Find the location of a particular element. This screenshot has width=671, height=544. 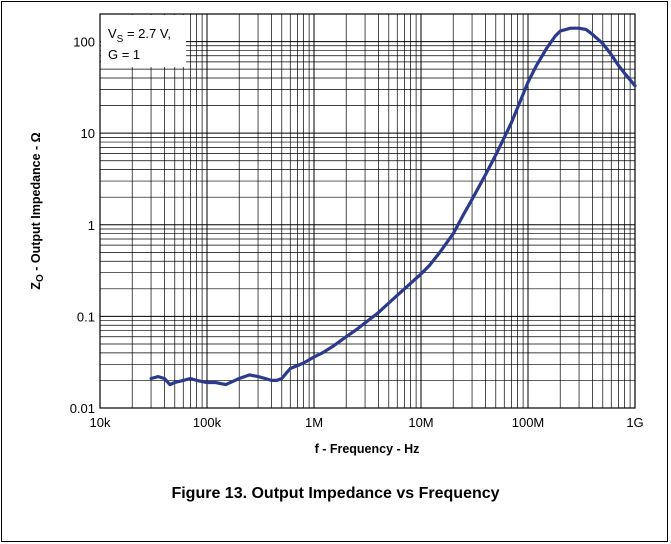

y-tick-label: 0.01 is located at coordinates (82, 408).